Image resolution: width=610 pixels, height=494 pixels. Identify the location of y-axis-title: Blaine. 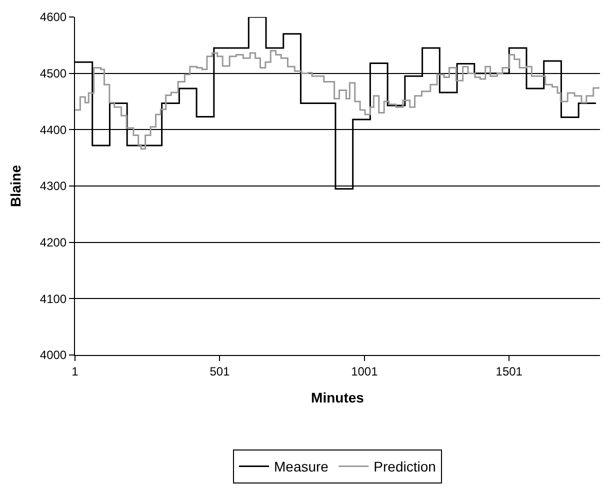
(15, 186).